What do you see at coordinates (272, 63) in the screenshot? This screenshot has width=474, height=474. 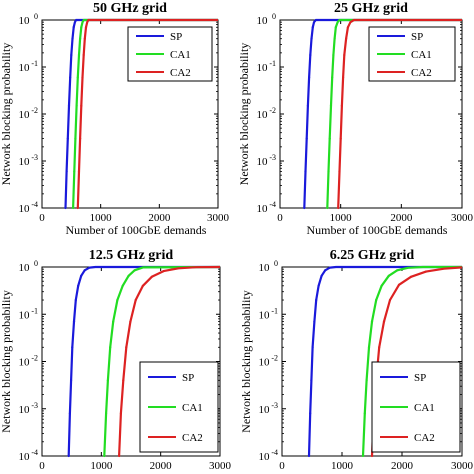 I see `y-tick-exponent: -1` at bounding box center [272, 63].